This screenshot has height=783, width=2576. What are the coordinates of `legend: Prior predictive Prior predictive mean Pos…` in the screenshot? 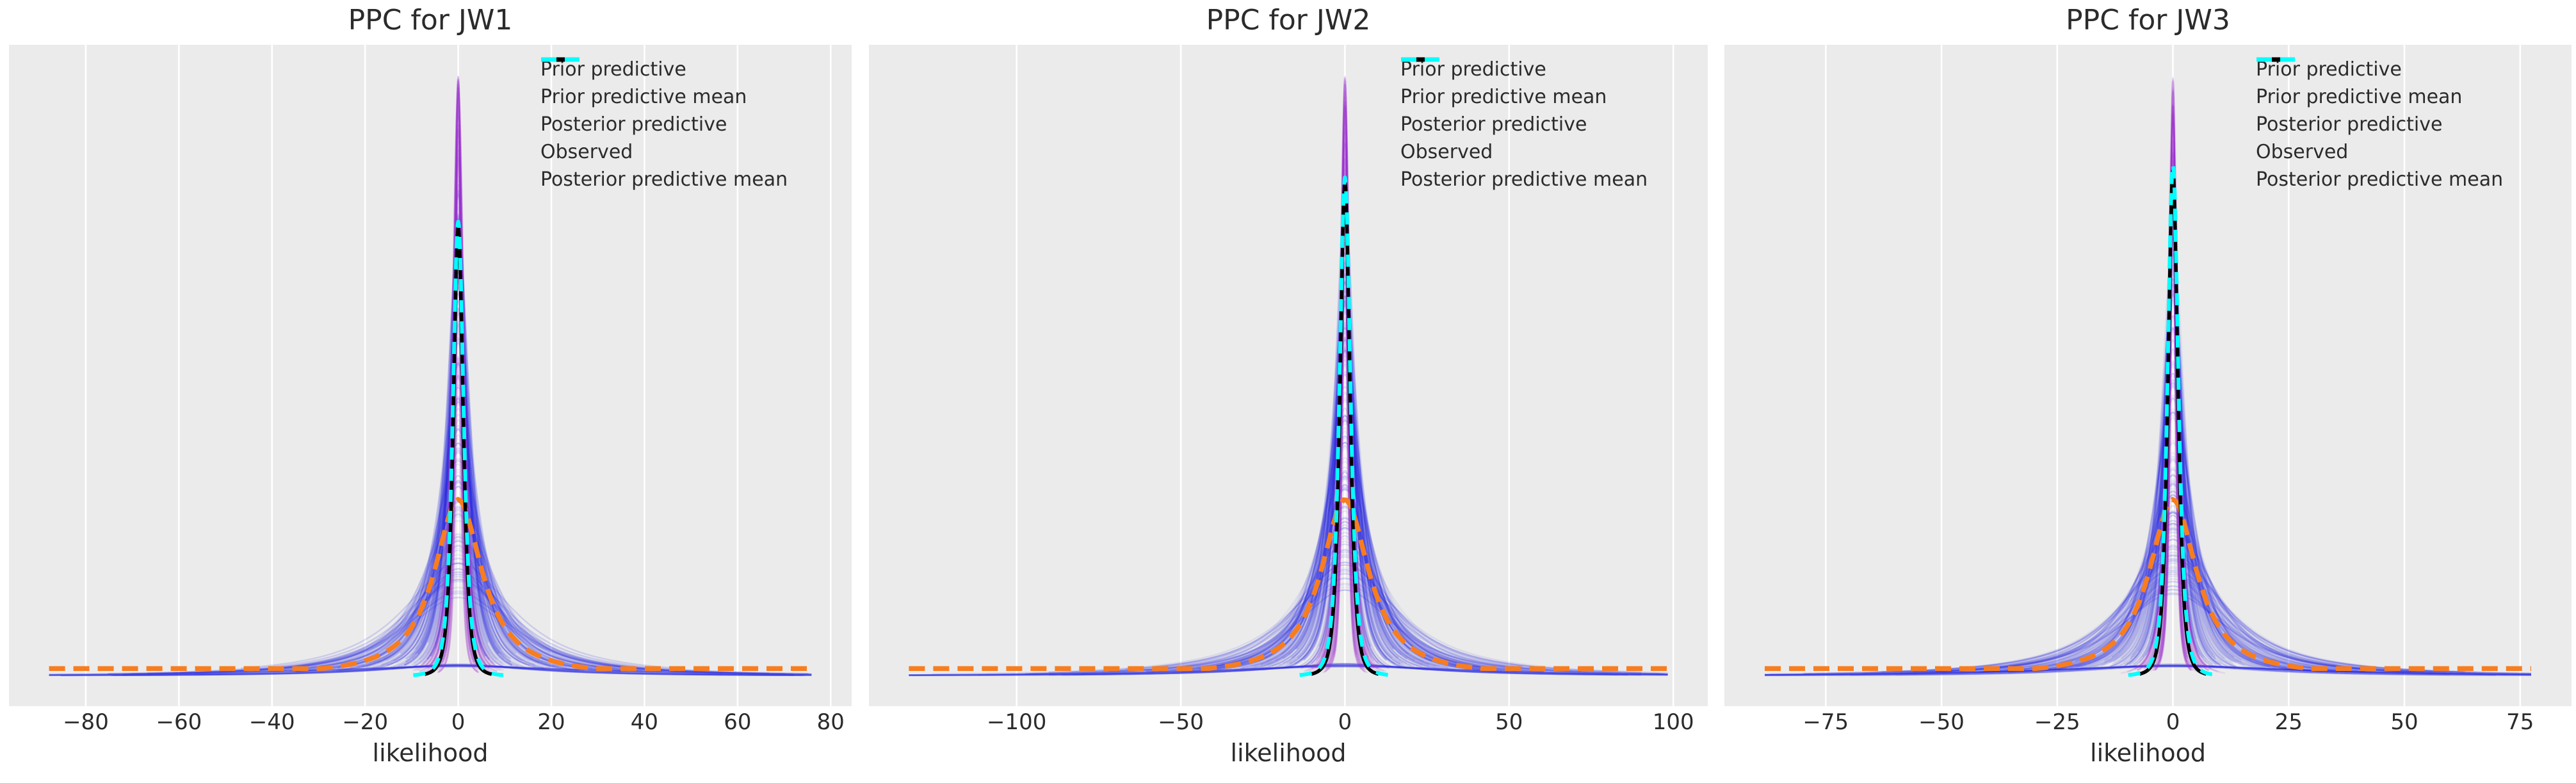 It's located at (690, 124).